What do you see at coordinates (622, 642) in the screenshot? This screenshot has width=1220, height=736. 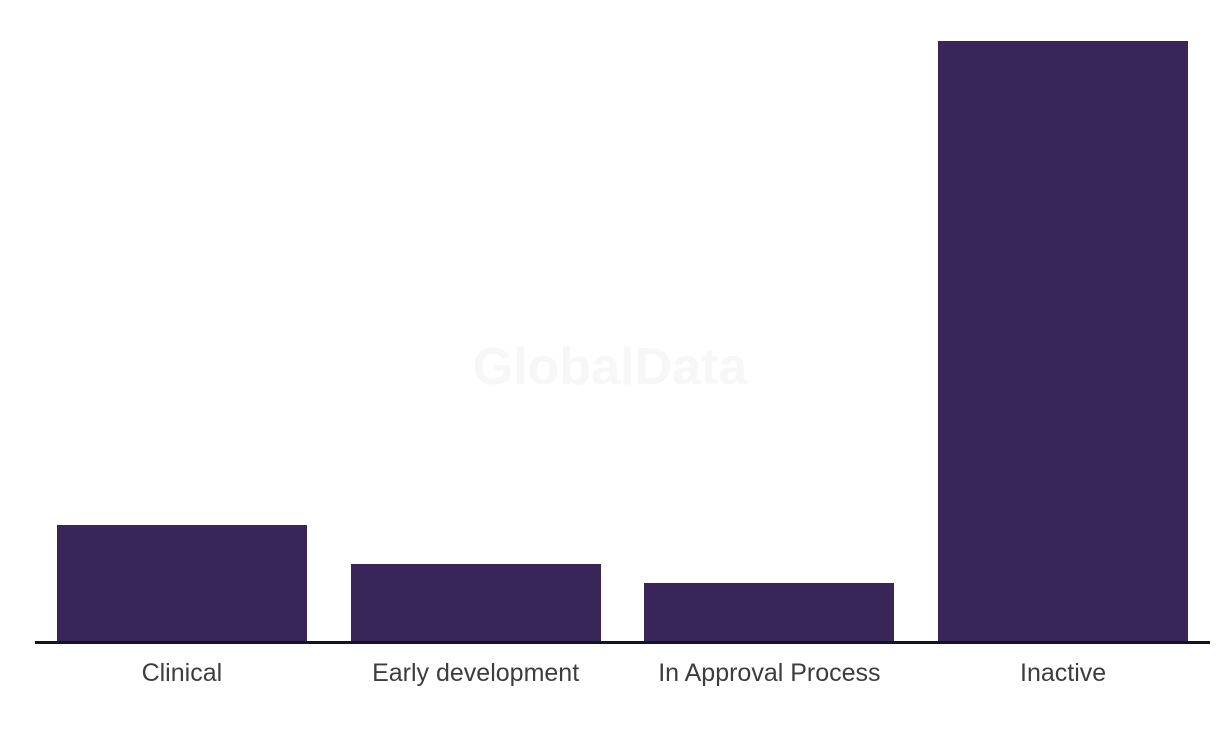 I see `x-axis-line` at bounding box center [622, 642].